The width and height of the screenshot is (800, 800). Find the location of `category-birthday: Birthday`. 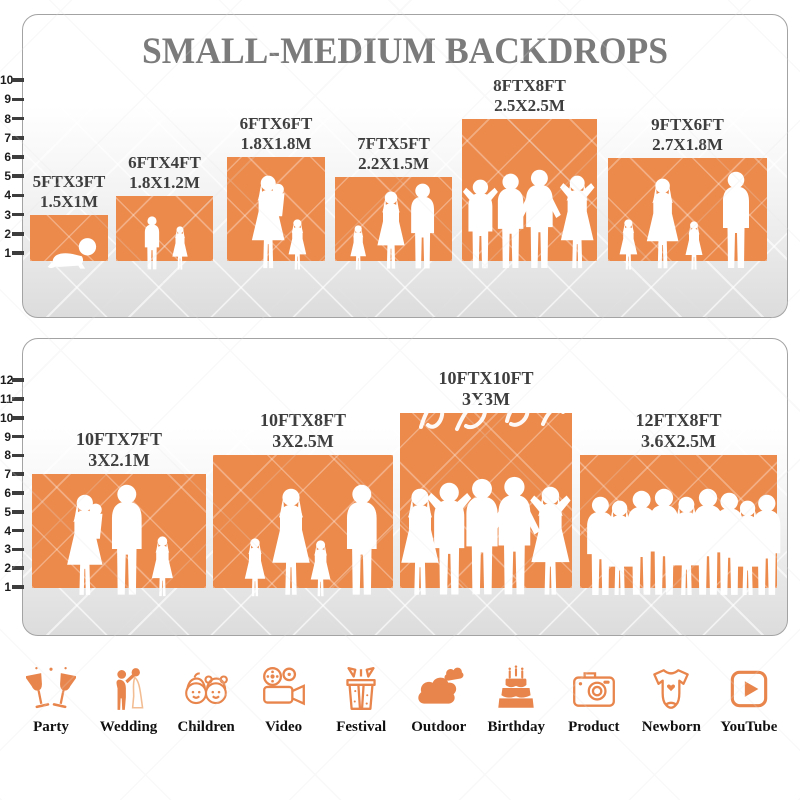

category-birthday: Birthday is located at coordinates (516, 697).